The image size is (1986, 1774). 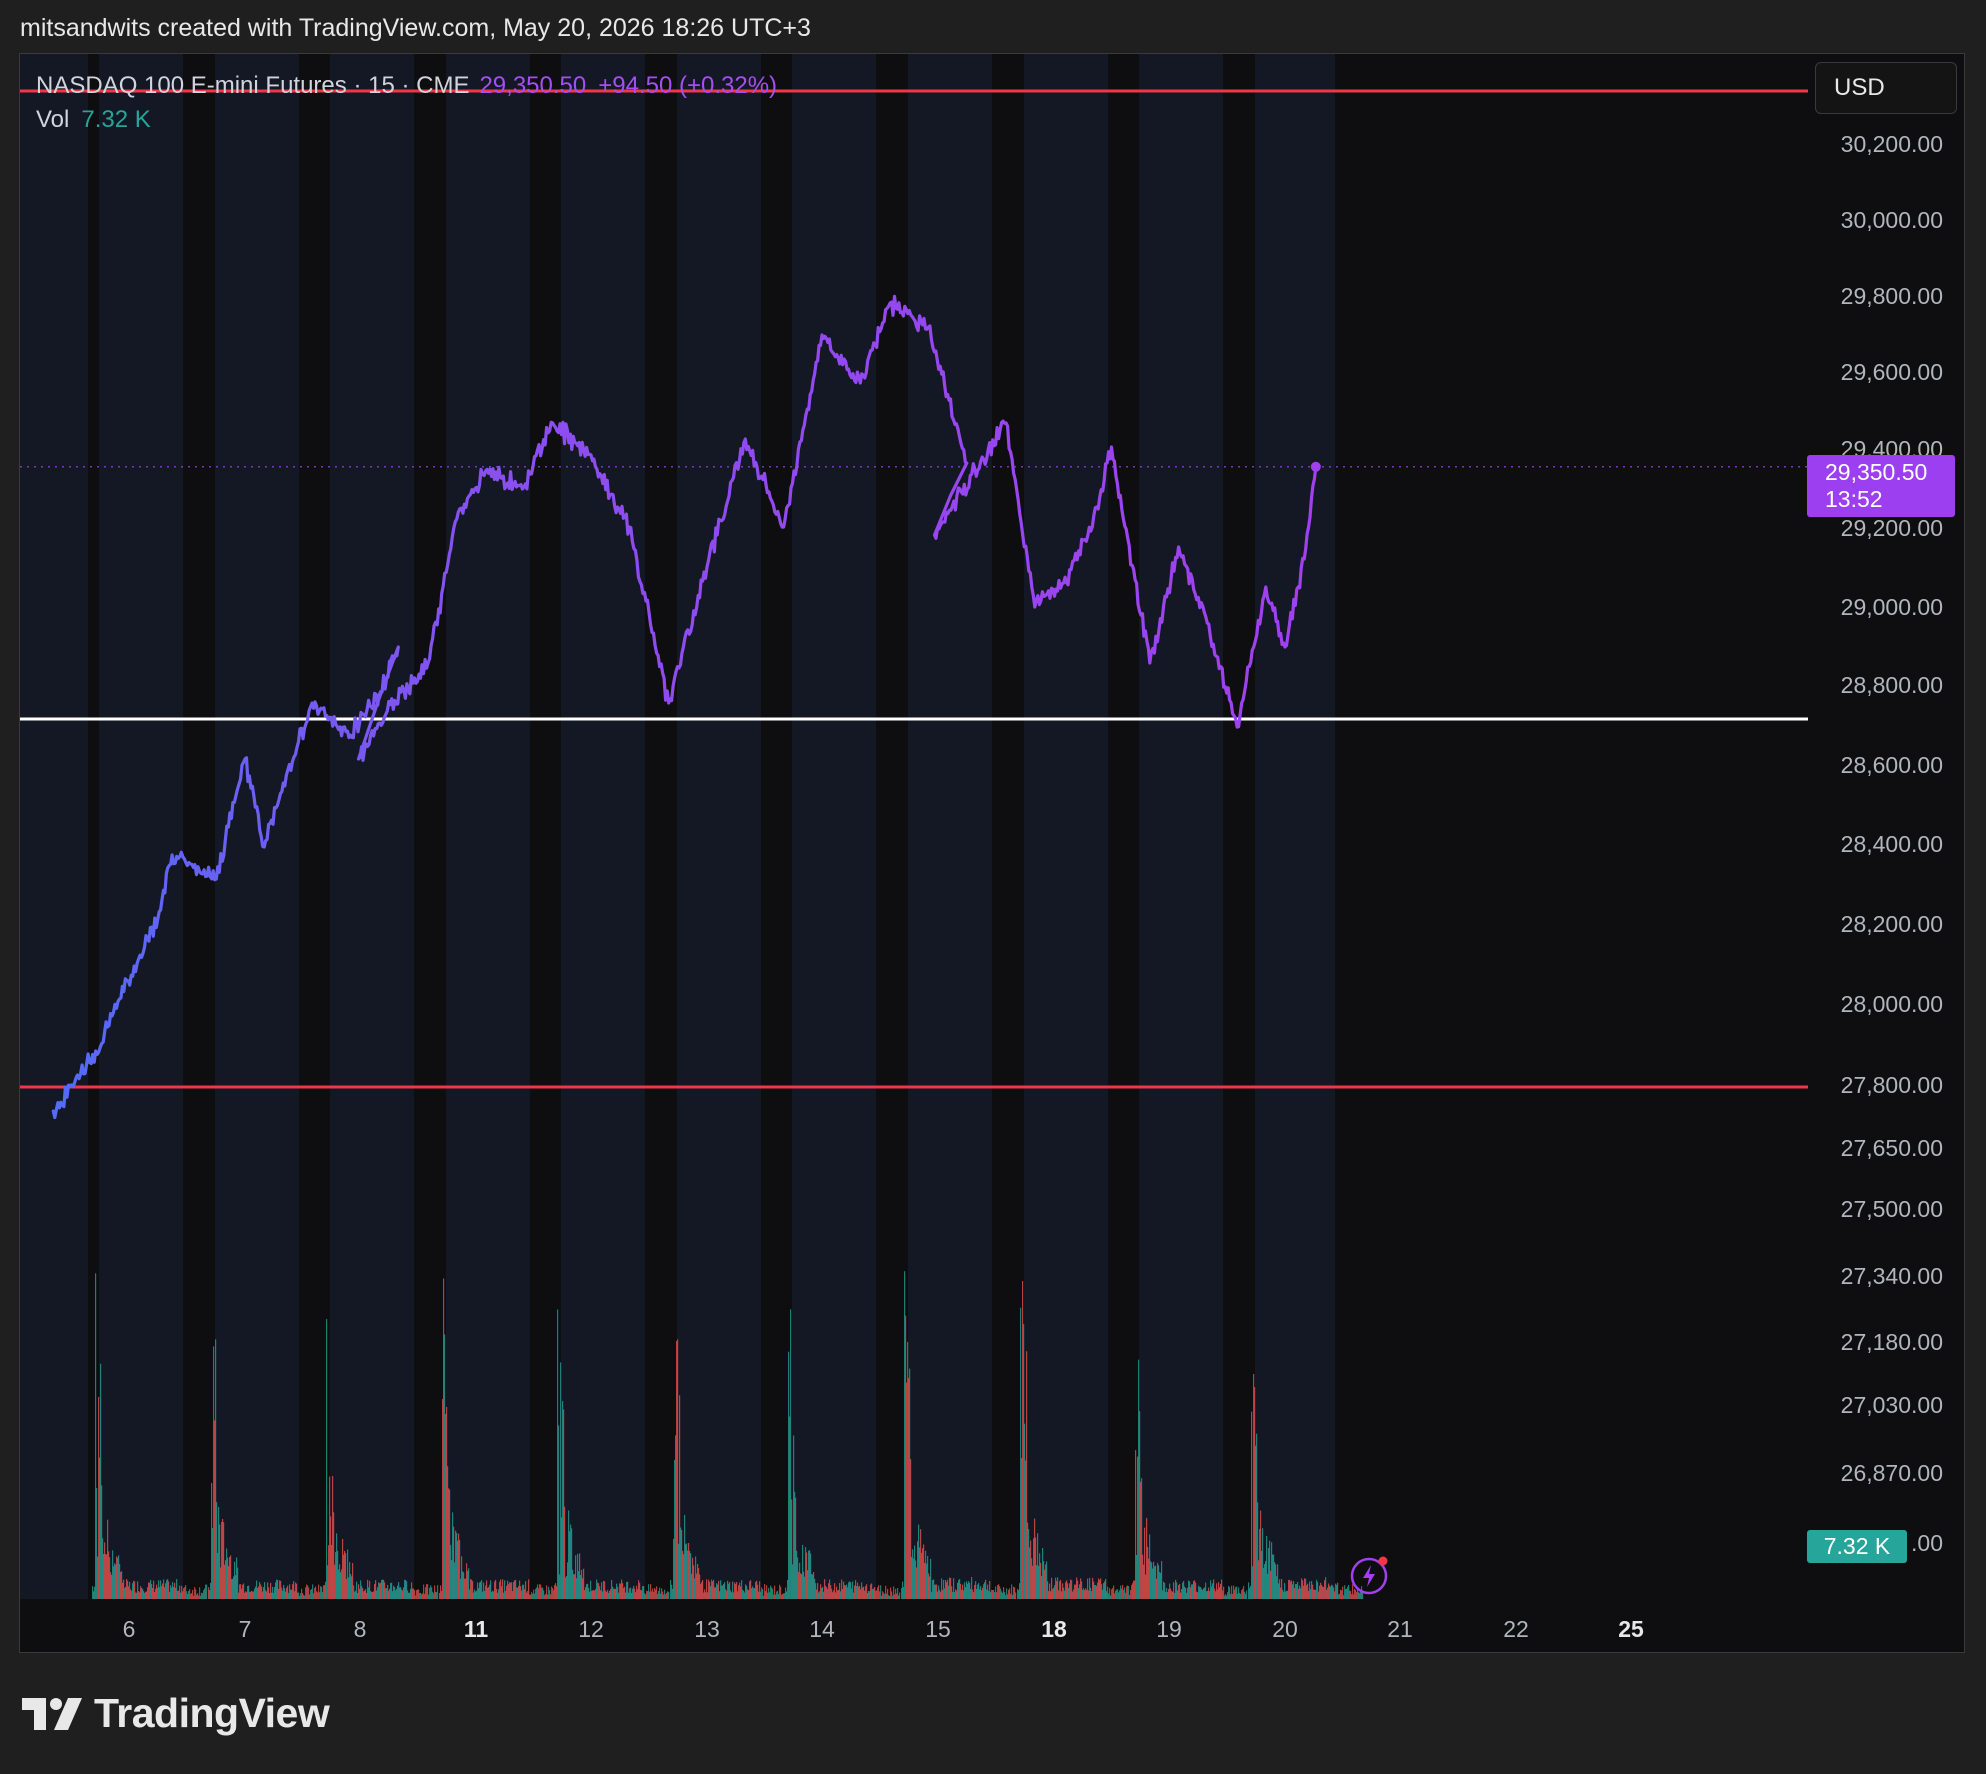 I want to click on lightning-bolt-icon, so click(x=1370, y=1575).